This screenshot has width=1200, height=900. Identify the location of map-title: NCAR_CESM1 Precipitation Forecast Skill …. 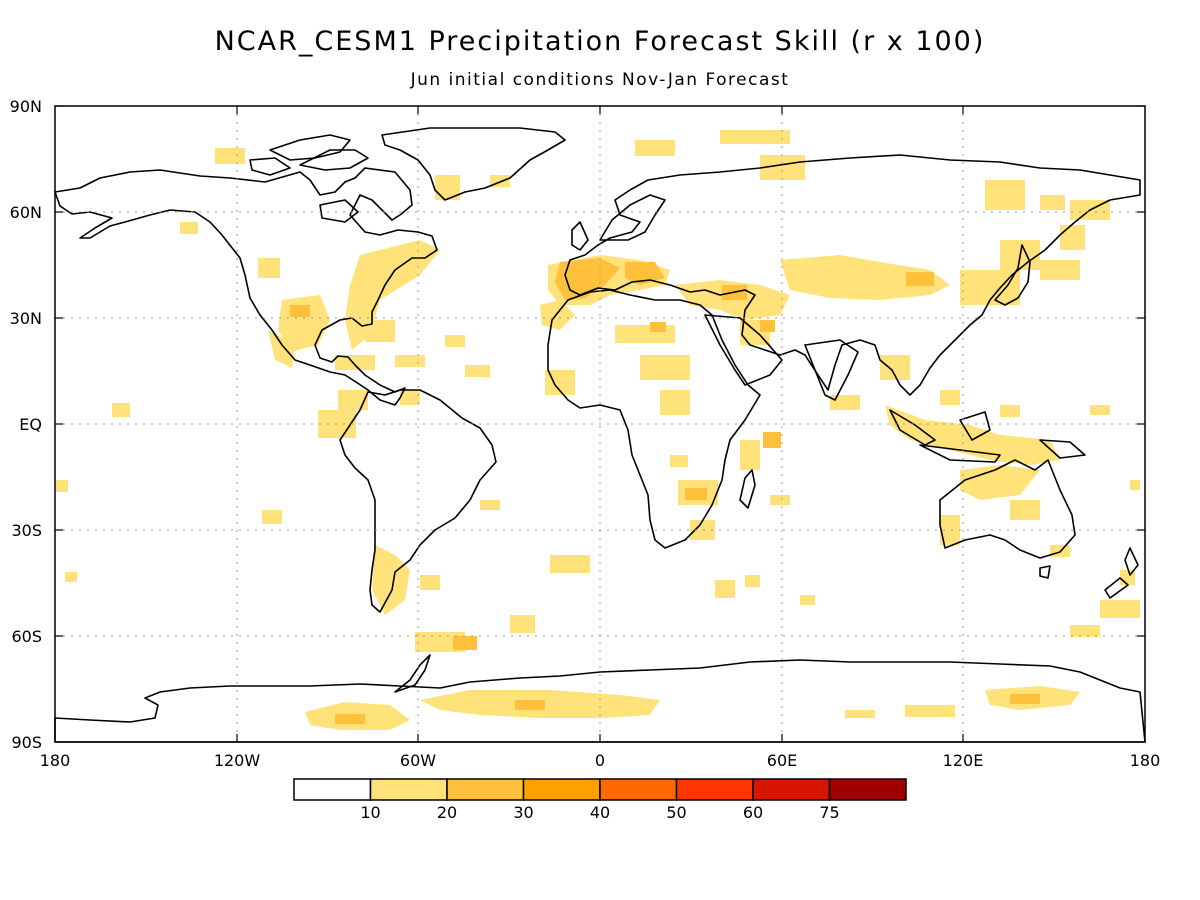
(600, 41).